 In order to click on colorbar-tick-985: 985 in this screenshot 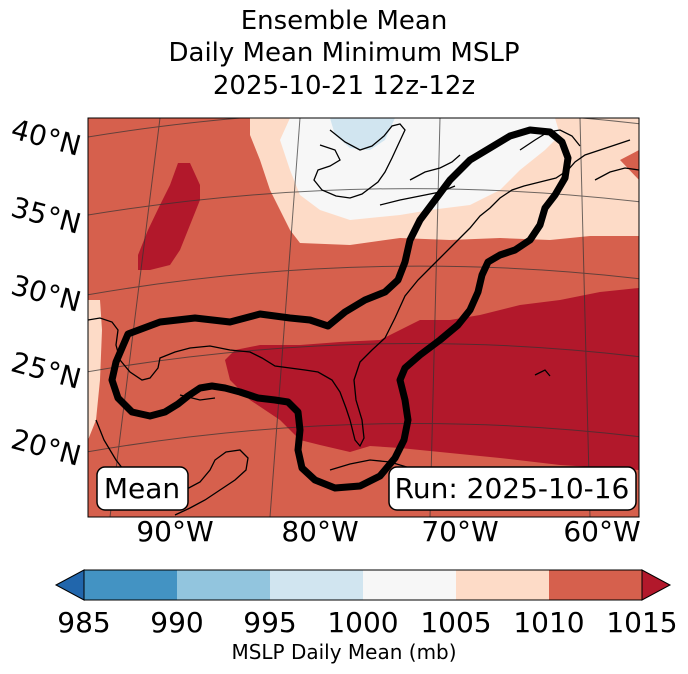, I will do `click(84, 622)`.